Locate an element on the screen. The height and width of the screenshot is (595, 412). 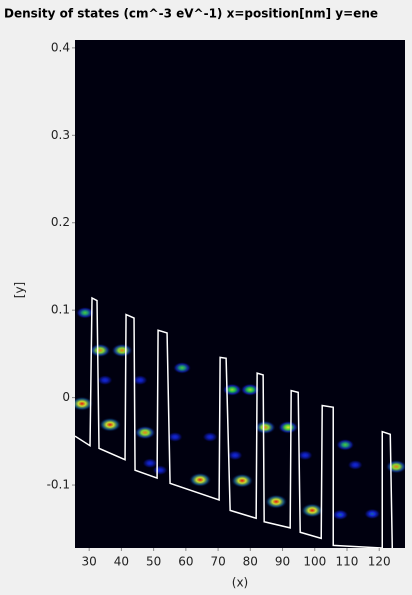
x-tick-label: 70 is located at coordinates (217, 562).